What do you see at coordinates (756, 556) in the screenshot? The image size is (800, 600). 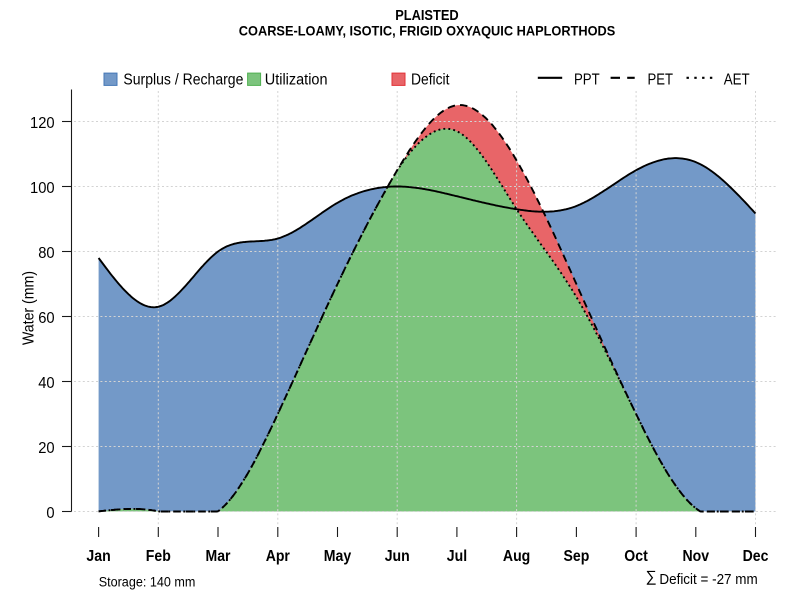 I see `svg-text: Dec` at bounding box center [756, 556].